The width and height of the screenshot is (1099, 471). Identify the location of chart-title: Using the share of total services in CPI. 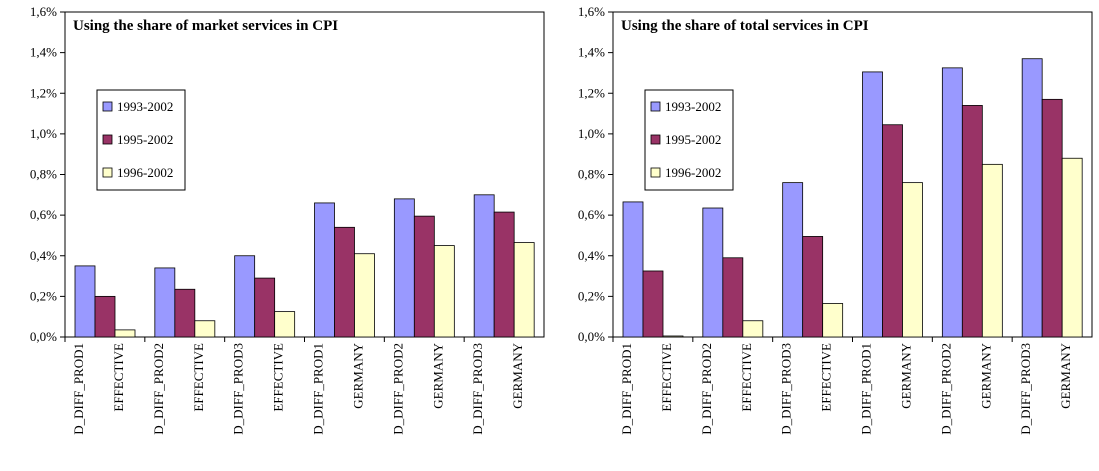
(745, 26).